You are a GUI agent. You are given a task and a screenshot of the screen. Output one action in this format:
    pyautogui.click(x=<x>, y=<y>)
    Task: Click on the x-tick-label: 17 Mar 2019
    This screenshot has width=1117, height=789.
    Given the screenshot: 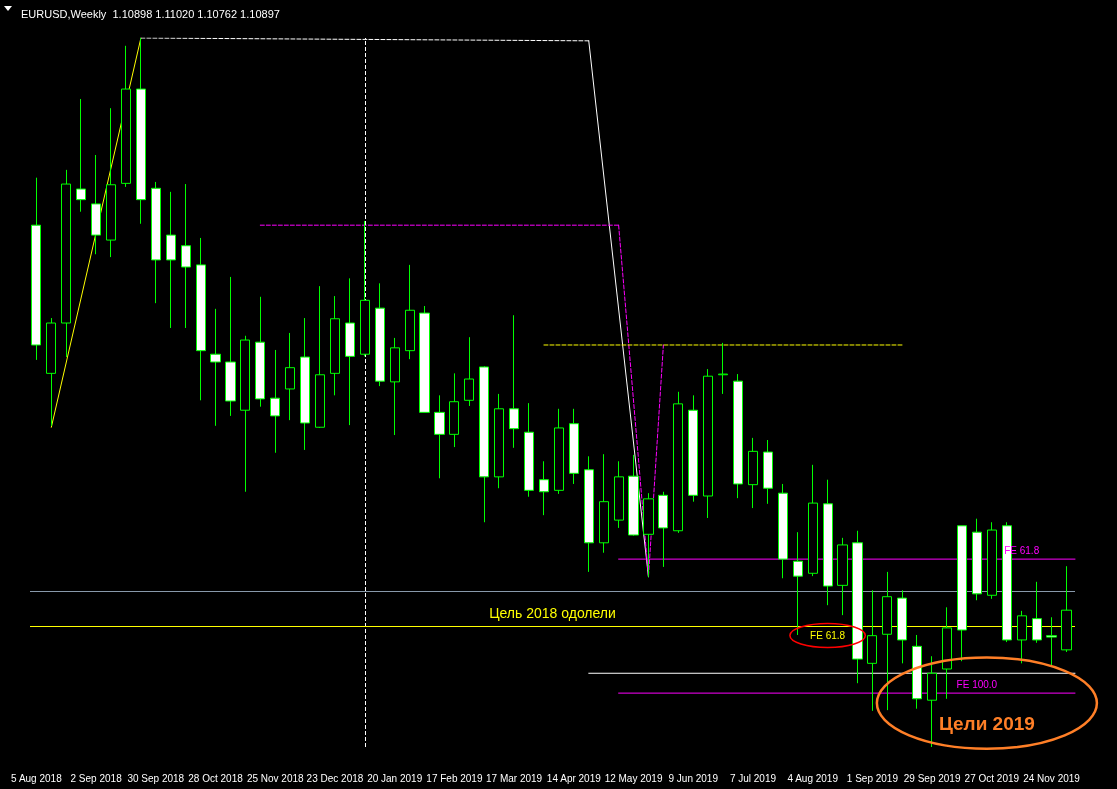 What is the action you would take?
    pyautogui.click(x=514, y=778)
    